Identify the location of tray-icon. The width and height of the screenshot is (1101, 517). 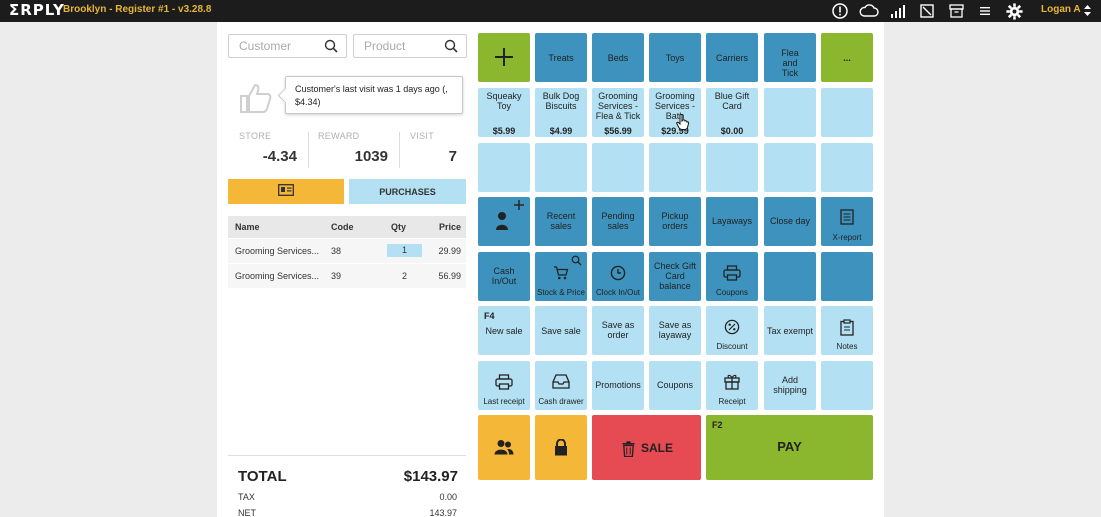
(561, 381).